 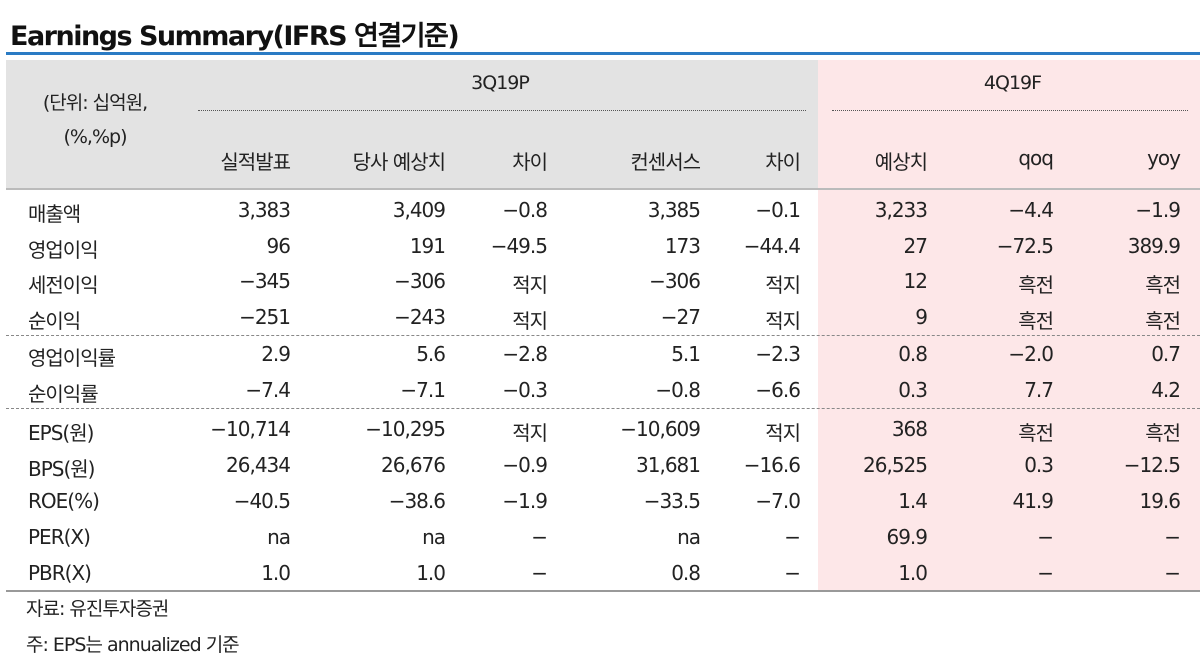 I want to click on col-header: qoq, so click(x=1036, y=158).